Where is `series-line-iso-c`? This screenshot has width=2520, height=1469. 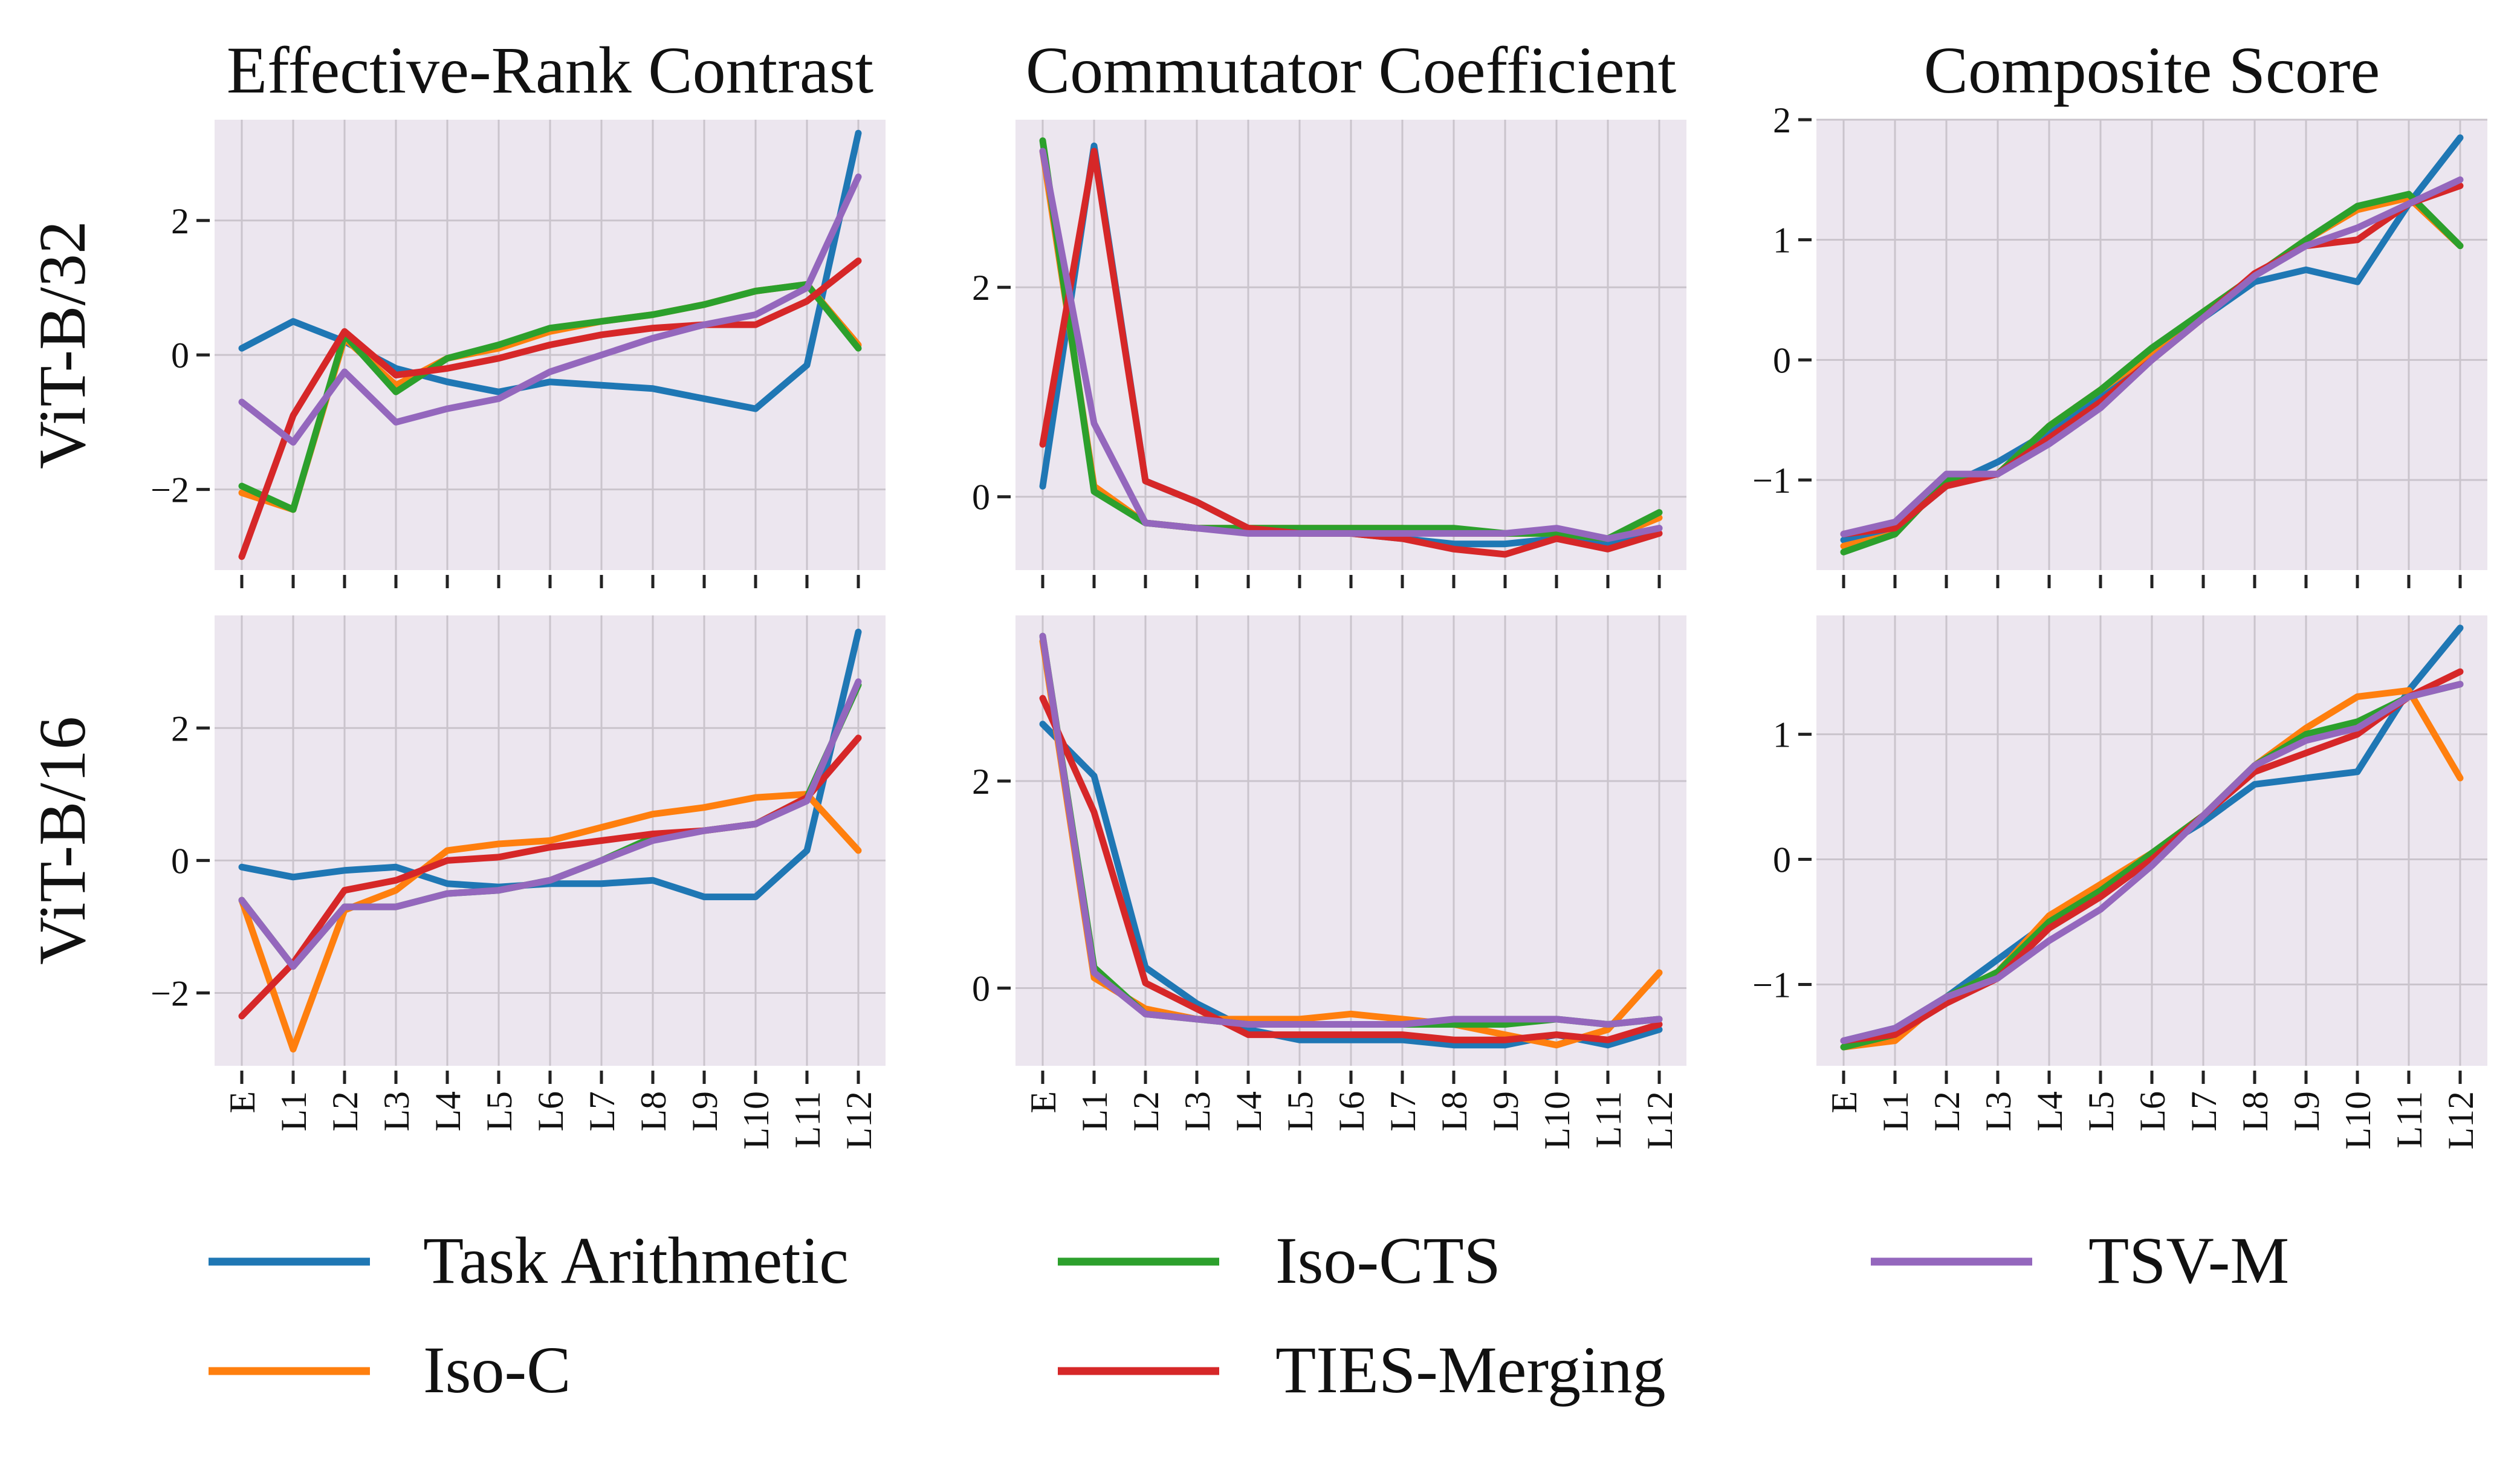 series-line-iso-c is located at coordinates (1351, 843).